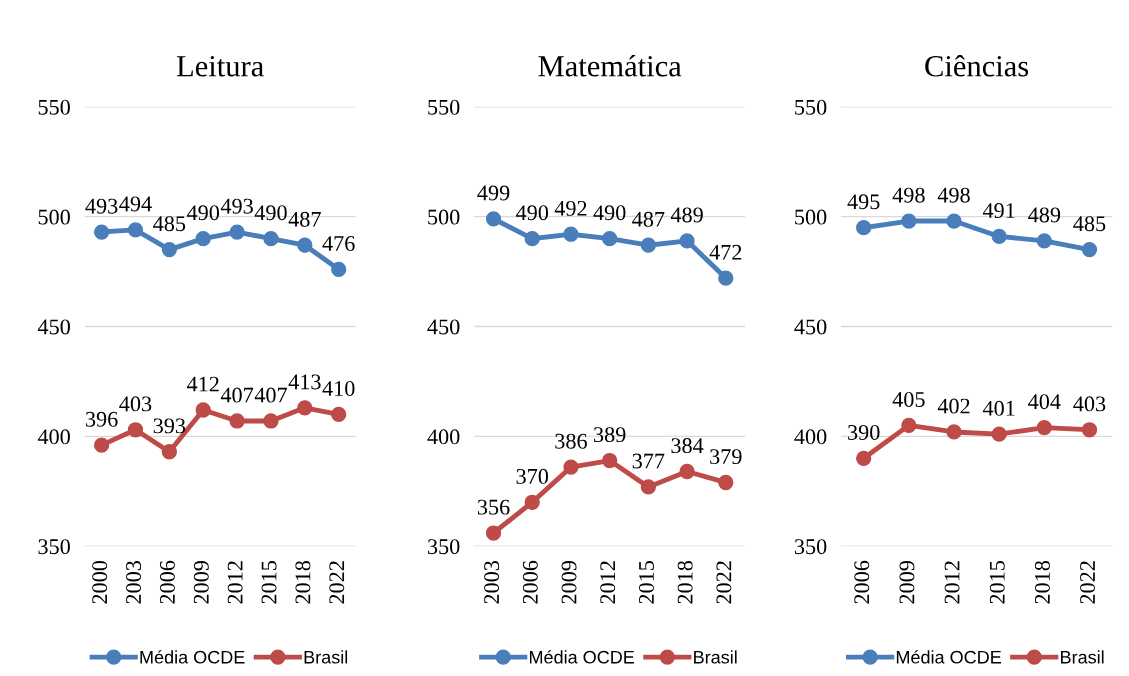  I want to click on data-label: 405, so click(908, 399).